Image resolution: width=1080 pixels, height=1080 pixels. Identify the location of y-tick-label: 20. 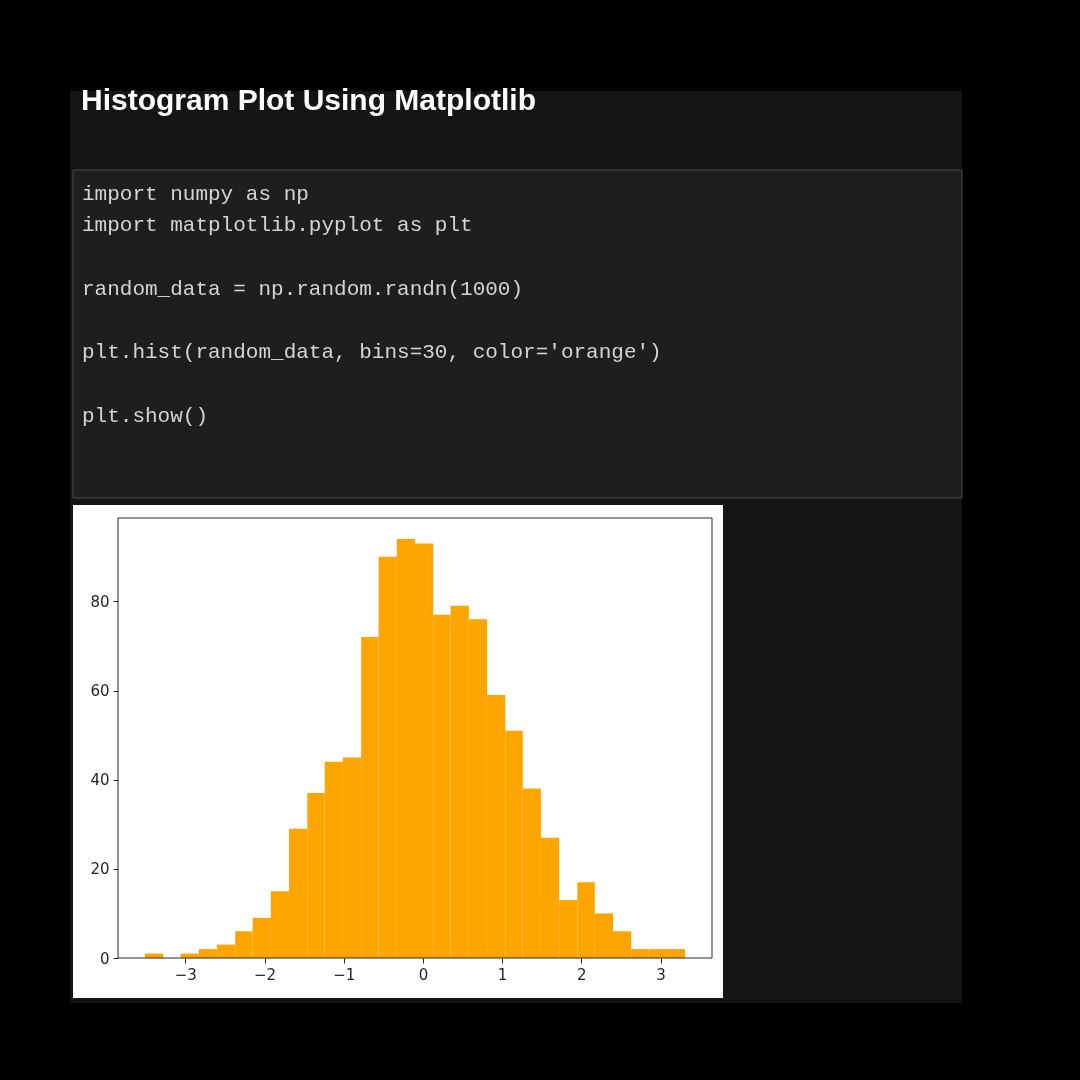
(100, 869).